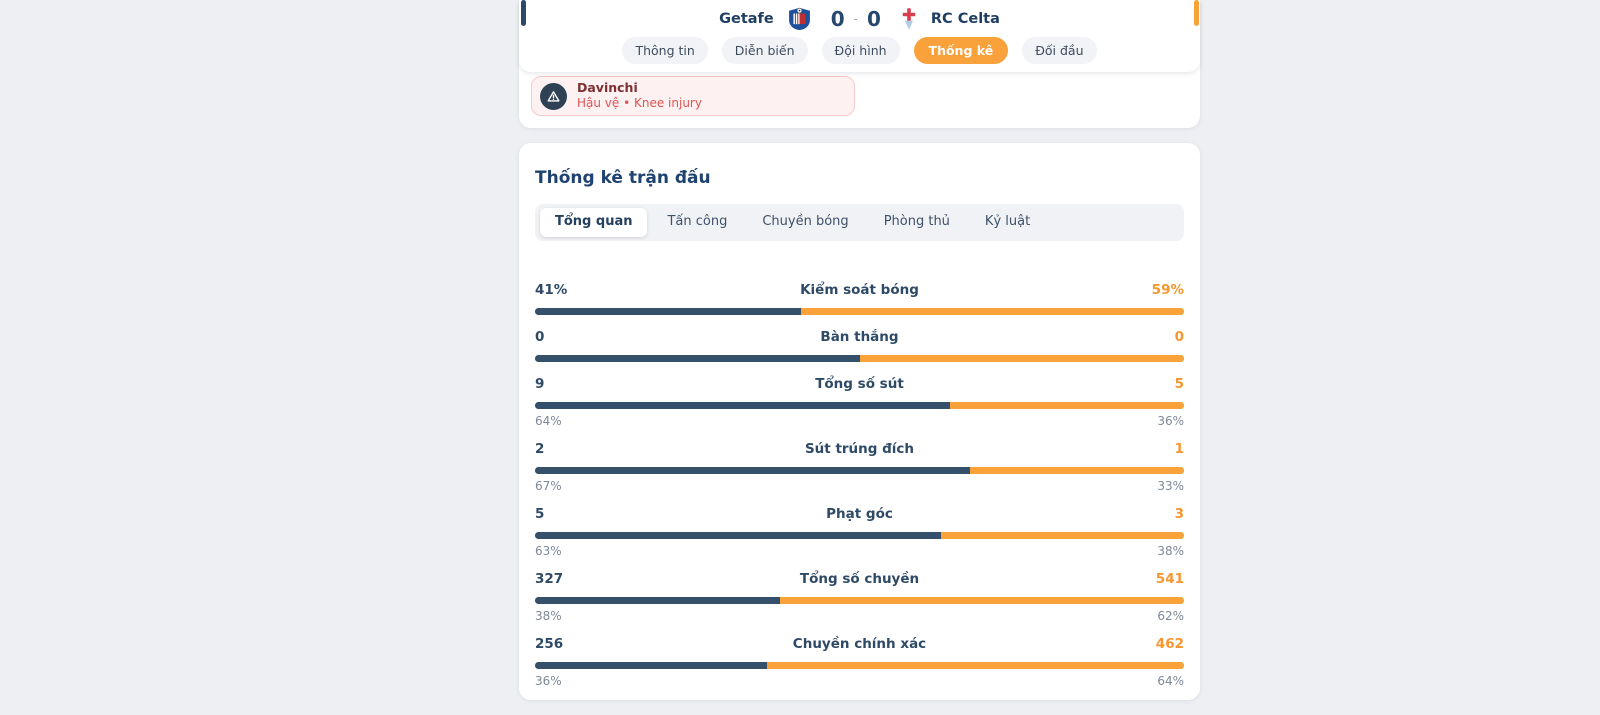 Image resolution: width=1600 pixels, height=715 pixels. Describe the element at coordinates (805, 222) in the screenshot. I see `stats-tab: Chuyền bóng` at that location.